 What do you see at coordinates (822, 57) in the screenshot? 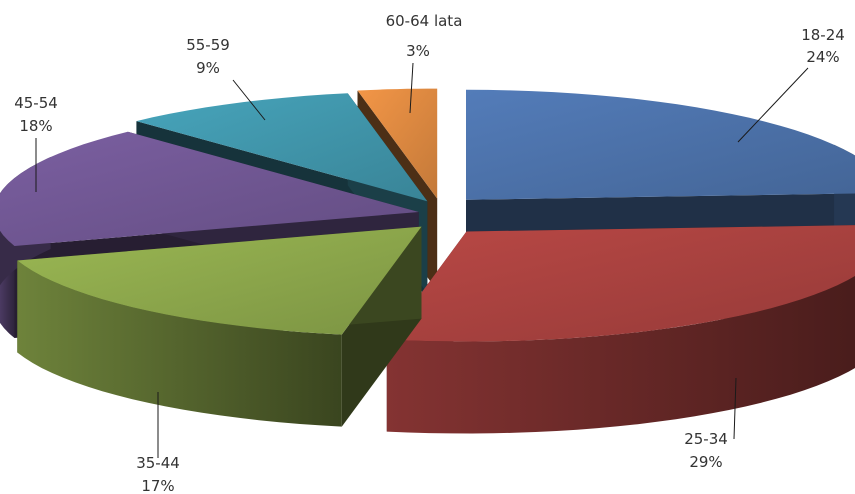
I see `value-label: 24%` at bounding box center [822, 57].